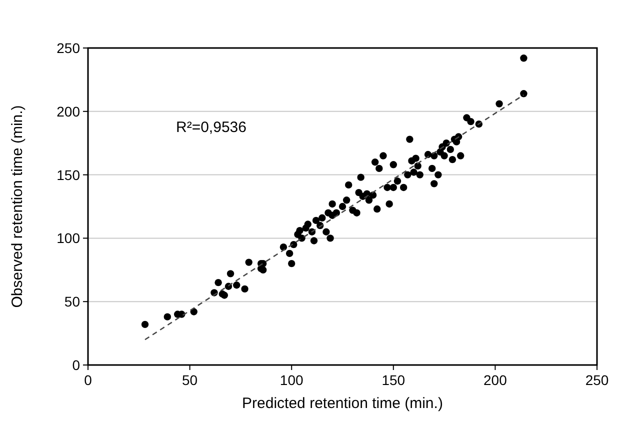 This screenshot has height=422, width=627. What do you see at coordinates (17, 206) in the screenshot?
I see `y-axis-title: Observed retention time (min.)` at bounding box center [17, 206].